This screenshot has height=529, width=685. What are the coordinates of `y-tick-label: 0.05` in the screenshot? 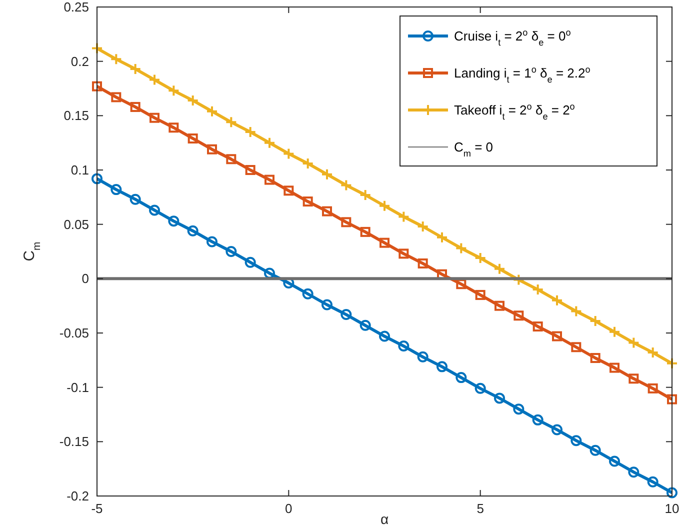 It's located at (76, 224).